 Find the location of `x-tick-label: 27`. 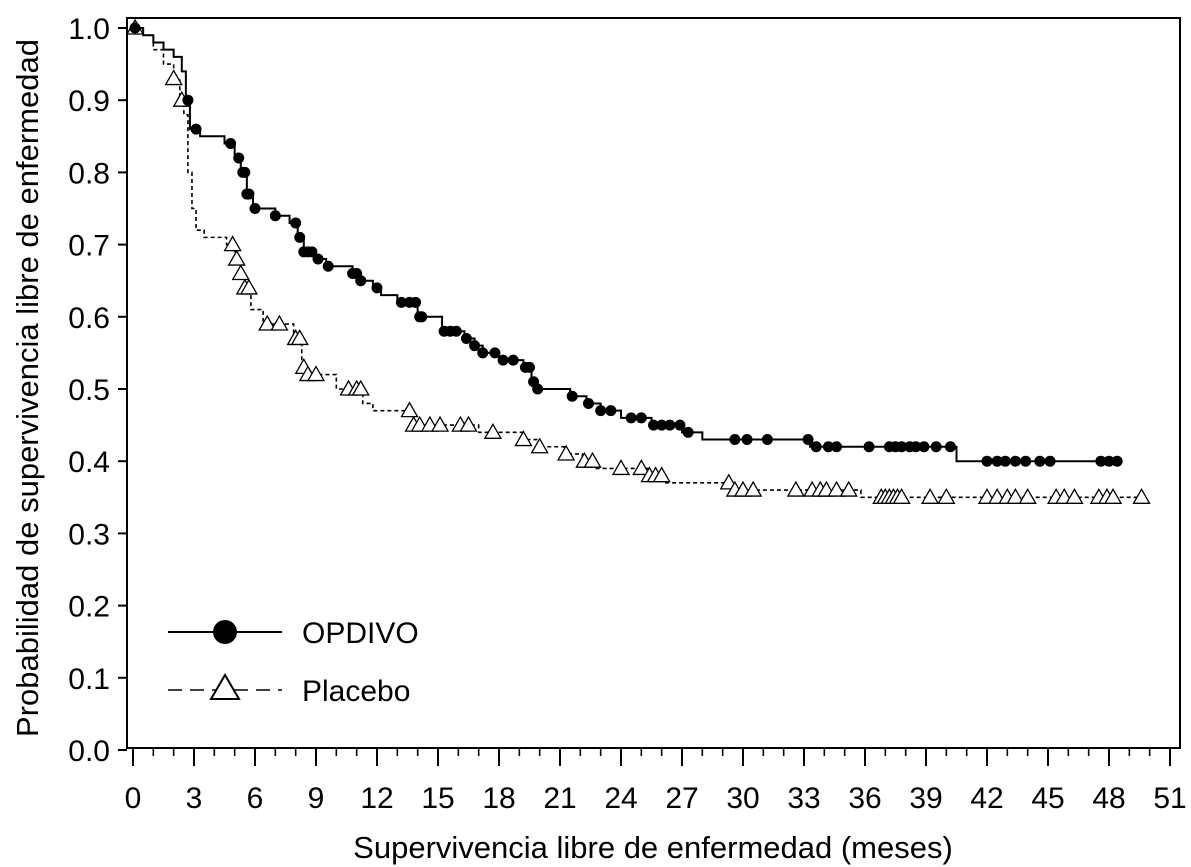

x-tick-label: 27 is located at coordinates (681, 798).